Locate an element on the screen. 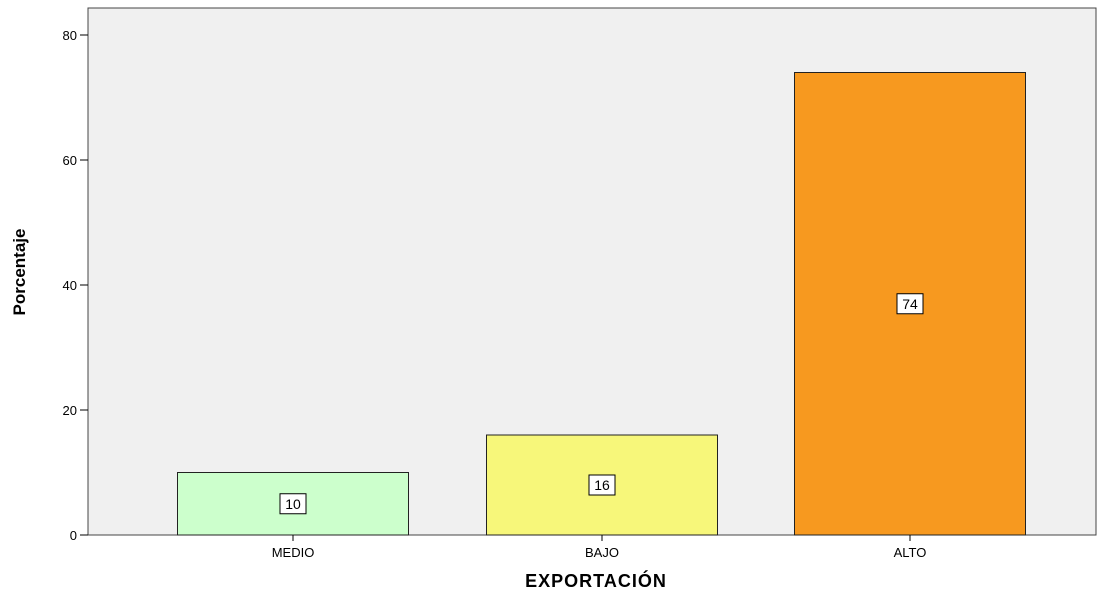 The width and height of the screenshot is (1108, 593). x-tick-label: MEDIO is located at coordinates (293, 552).